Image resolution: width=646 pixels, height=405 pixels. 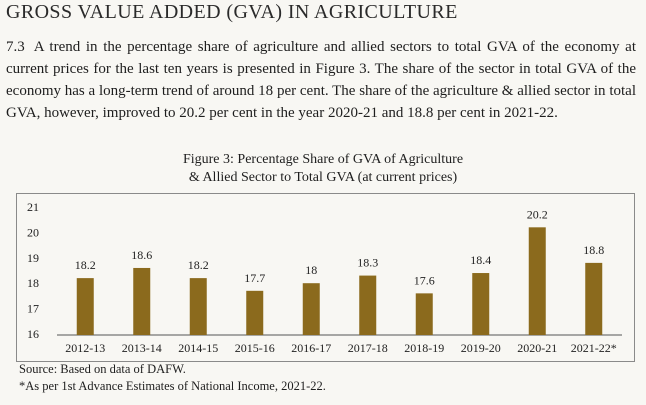 What do you see at coordinates (33, 309) in the screenshot?
I see `y-tick-label: 17` at bounding box center [33, 309].